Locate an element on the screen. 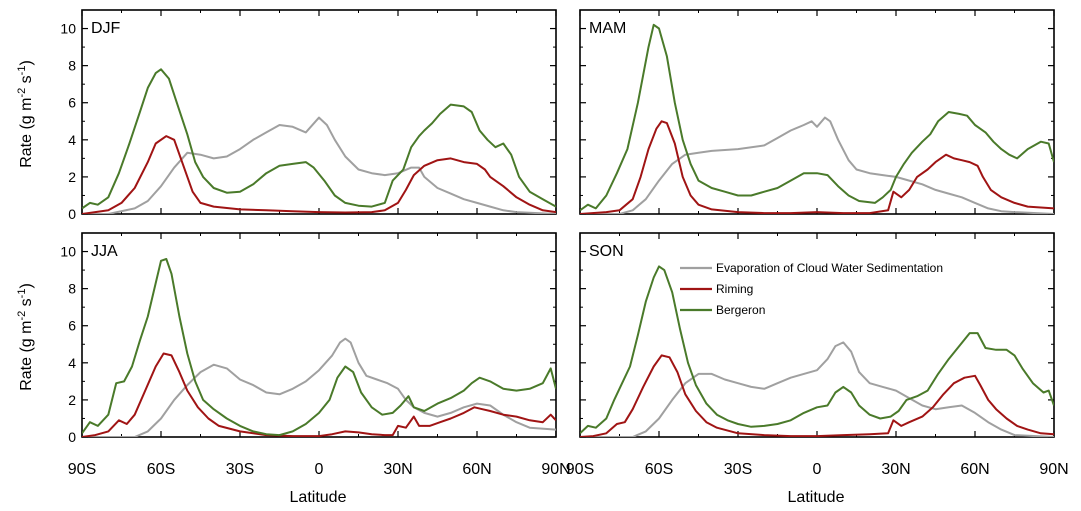 The image size is (1081, 511). y-axis-label-bottom-text: Rate (g m-2 s-1) is located at coordinates (25, 337).